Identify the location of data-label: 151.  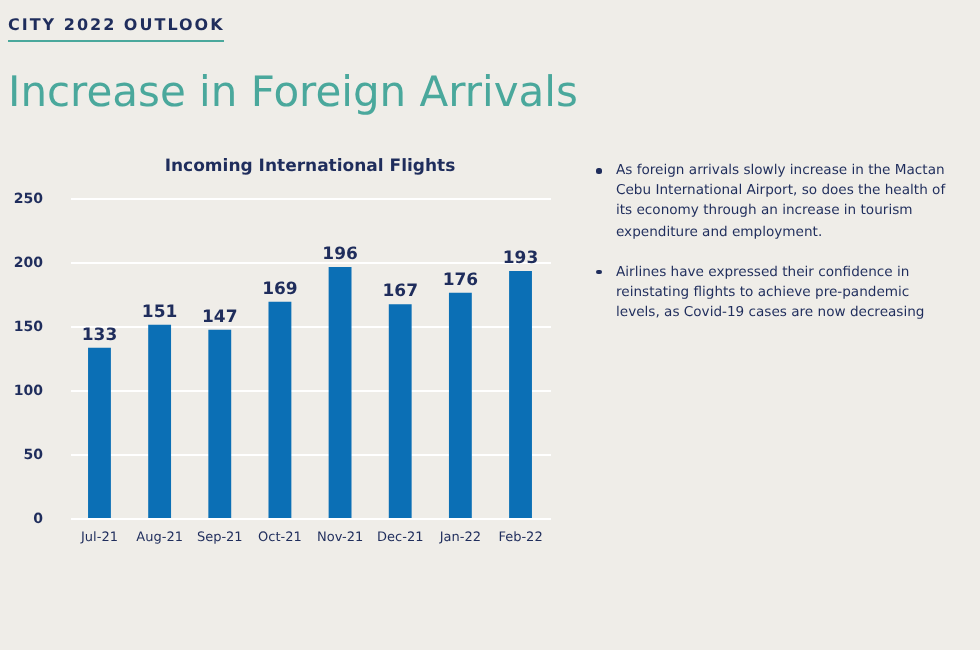
(159, 312).